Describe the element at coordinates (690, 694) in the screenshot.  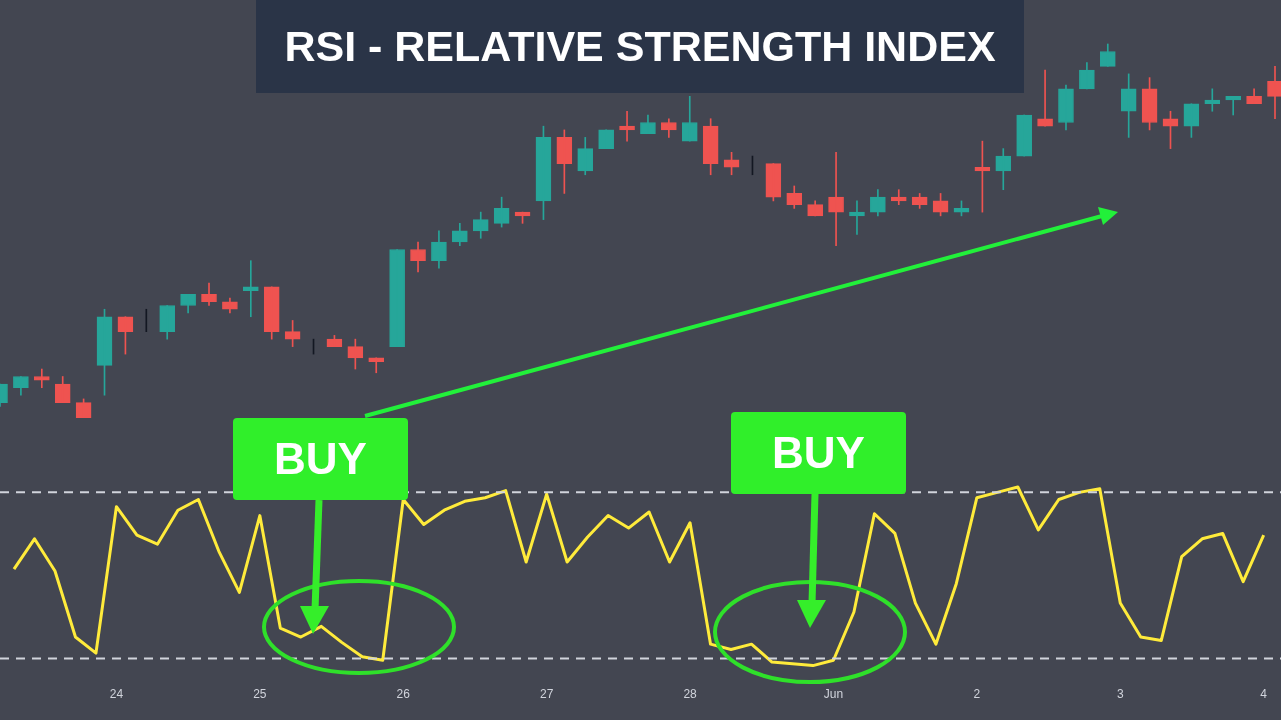
I see `x-tick-label: 28` at that location.